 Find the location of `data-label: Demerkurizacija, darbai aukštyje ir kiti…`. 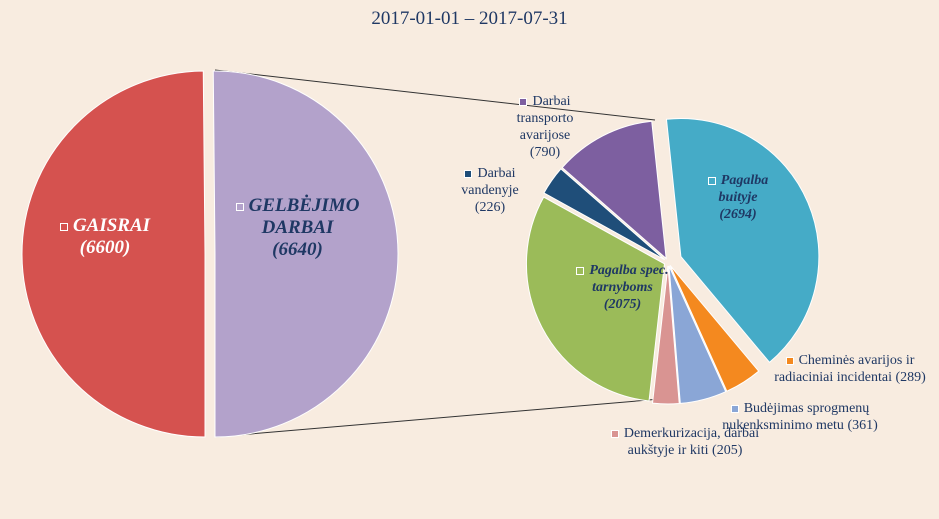

data-label: Demerkurizacija, darbai aukštyje ir kiti… is located at coordinates (685, 442).